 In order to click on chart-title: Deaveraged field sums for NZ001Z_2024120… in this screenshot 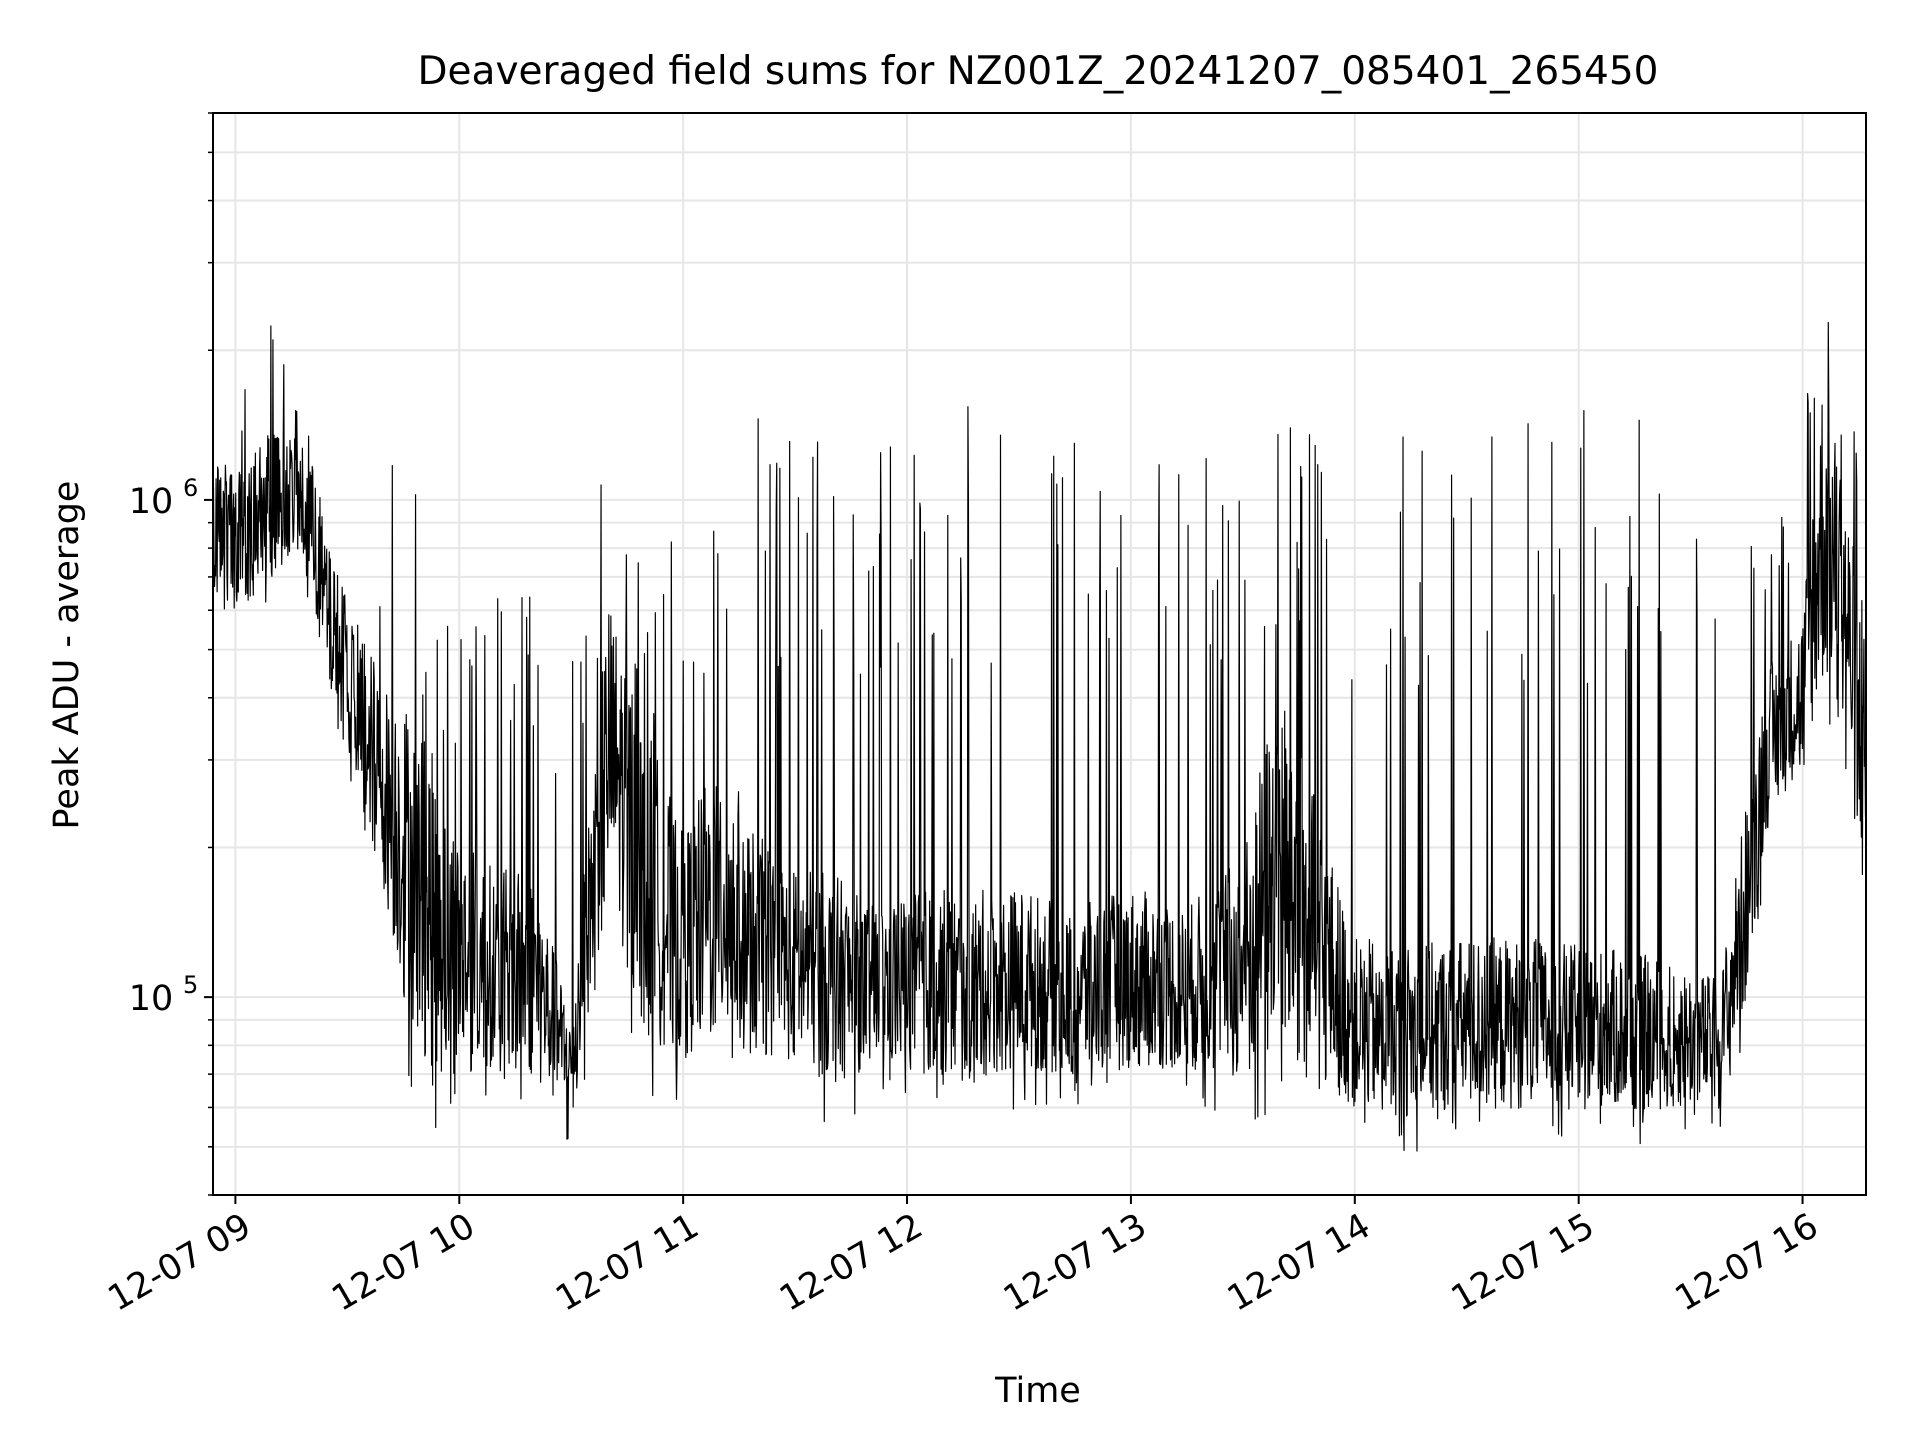, I will do `click(1038, 71)`.